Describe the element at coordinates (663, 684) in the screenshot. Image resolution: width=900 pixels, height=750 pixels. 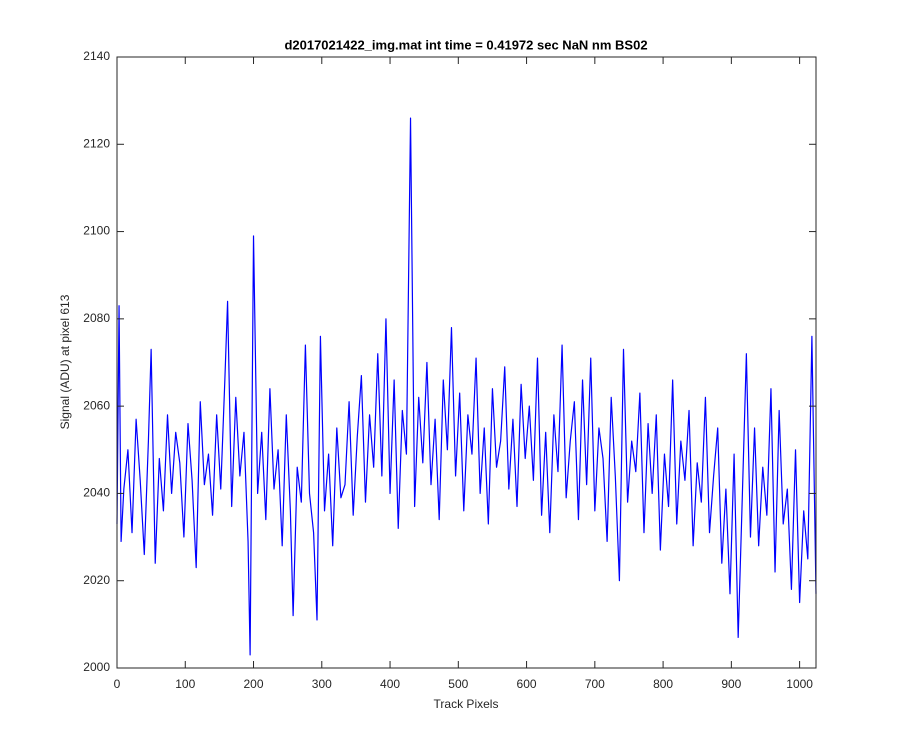
I see `x-tick-label: 800` at that location.